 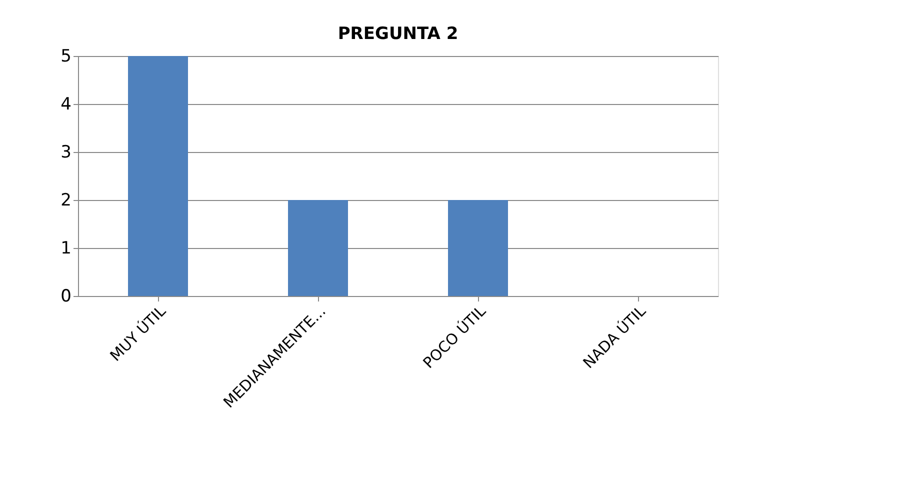 What do you see at coordinates (398, 34) in the screenshot?
I see `chart-title: PREGUNTA 2` at bounding box center [398, 34].